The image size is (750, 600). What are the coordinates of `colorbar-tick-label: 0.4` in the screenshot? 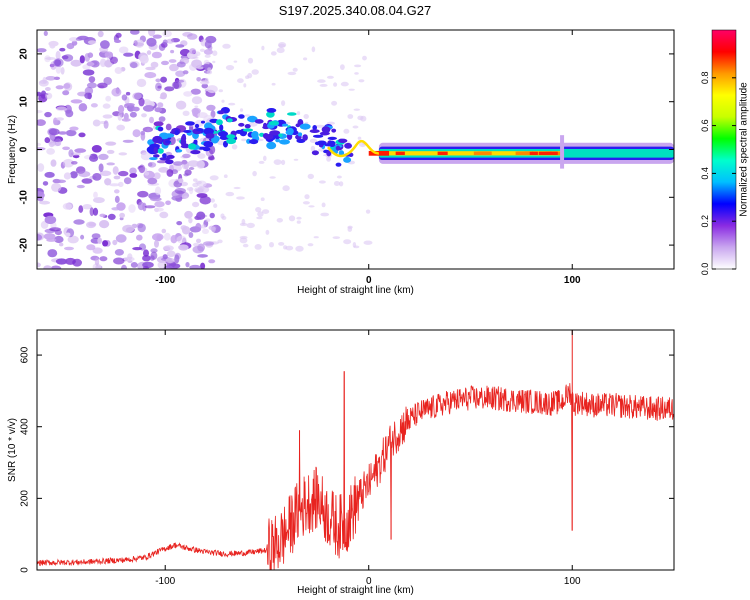 It's located at (705, 173).